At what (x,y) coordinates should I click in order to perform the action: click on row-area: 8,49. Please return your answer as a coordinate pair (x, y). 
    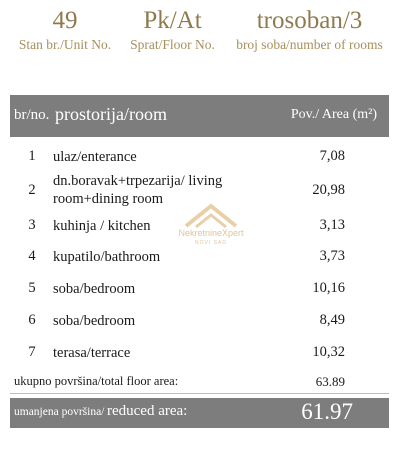
    Looking at the image, I should click on (332, 320).